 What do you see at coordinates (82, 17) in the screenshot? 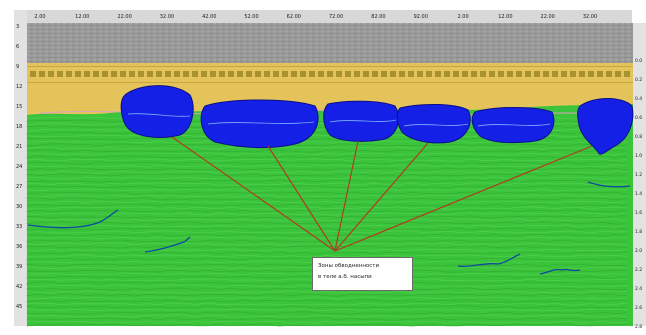
I see `top-tick-label: 12.00` at bounding box center [82, 17].